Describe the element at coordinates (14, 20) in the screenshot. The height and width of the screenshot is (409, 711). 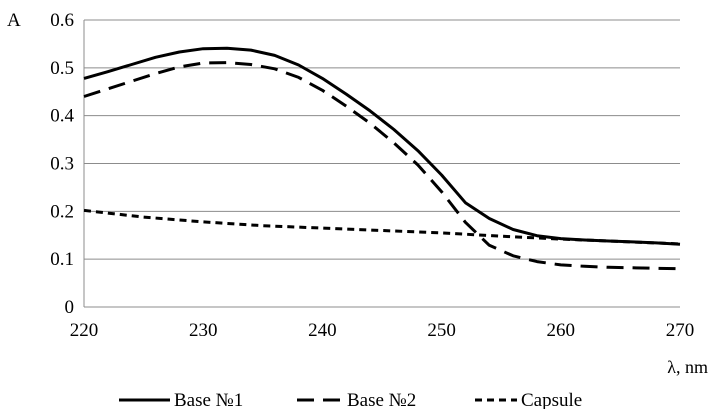
I see `y-axis-label: A` at that location.